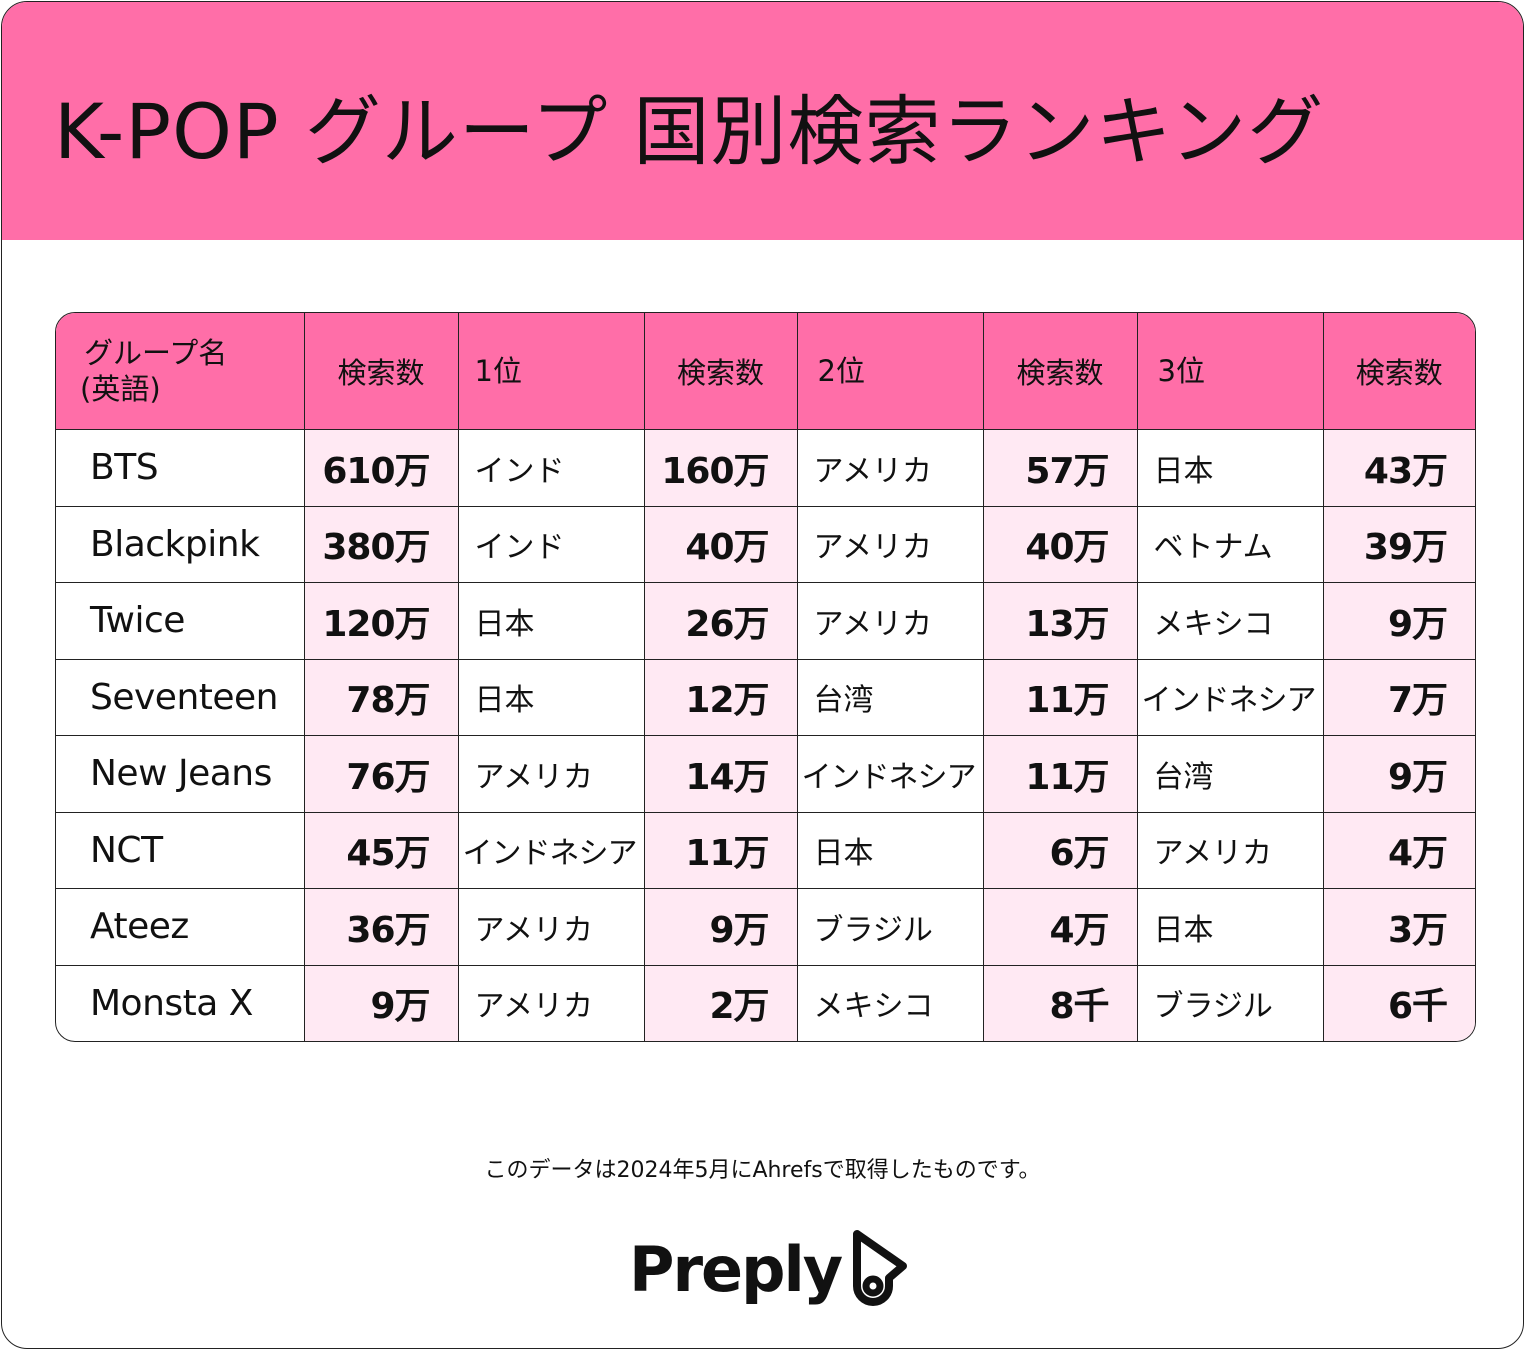 This screenshot has width=1525, height=1350. Describe the element at coordinates (880, 1269) in the screenshot. I see `preply-hat-icon` at that location.